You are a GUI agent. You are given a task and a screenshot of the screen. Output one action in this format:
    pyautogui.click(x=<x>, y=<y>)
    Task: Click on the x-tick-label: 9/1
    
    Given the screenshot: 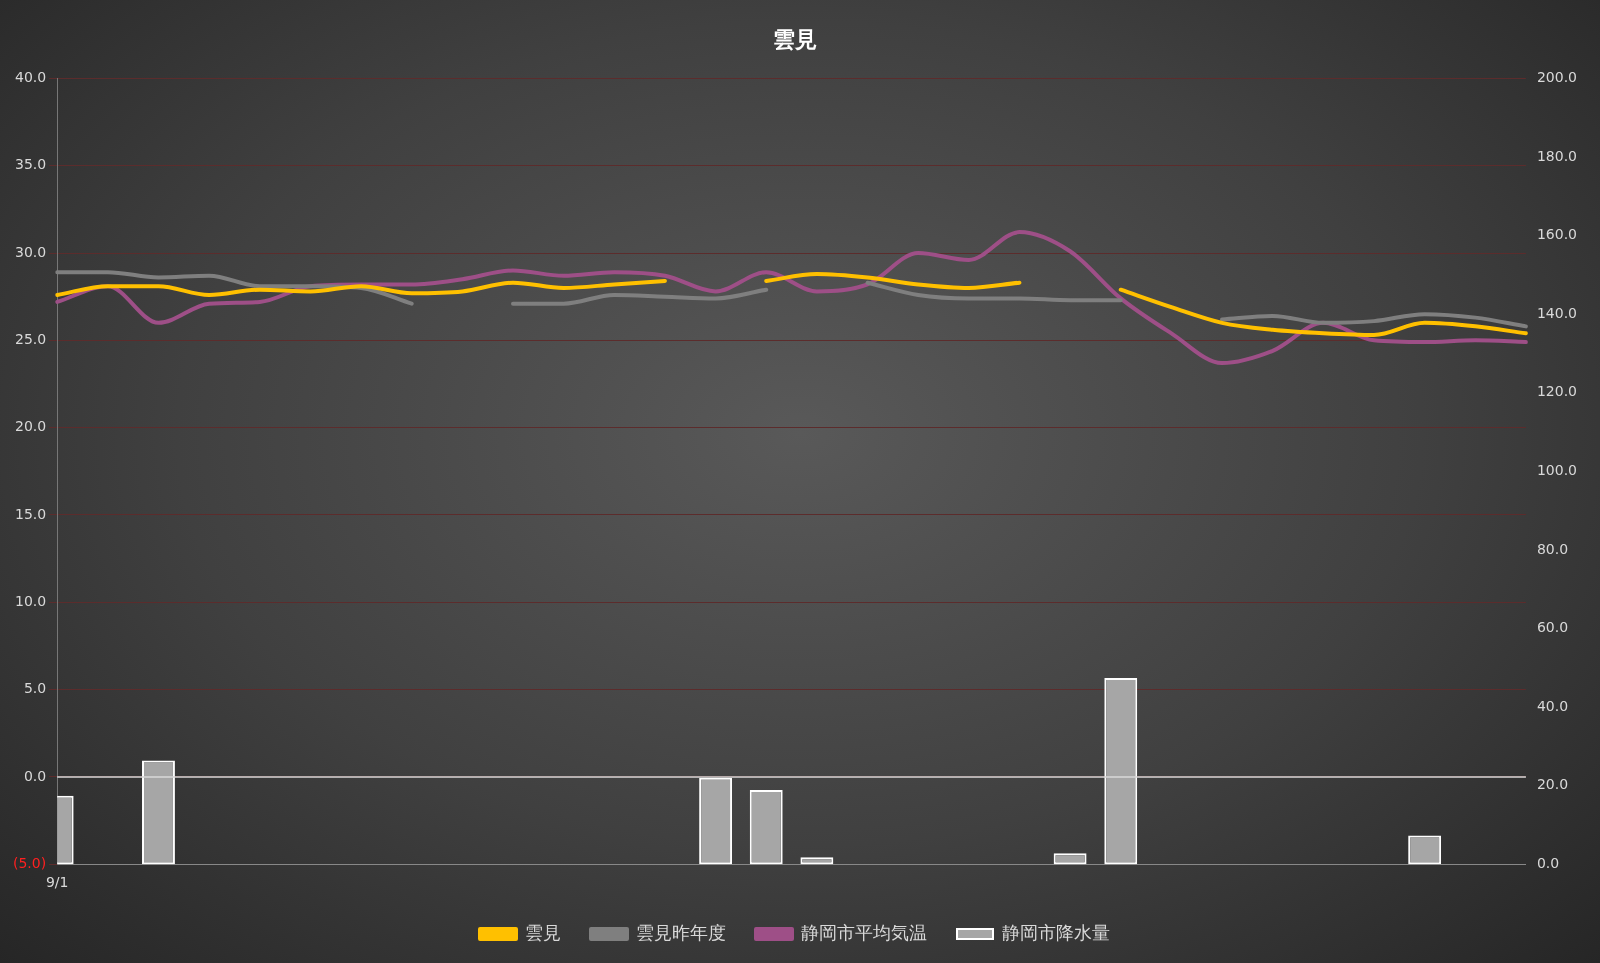 What is the action you would take?
    pyautogui.click(x=57, y=882)
    